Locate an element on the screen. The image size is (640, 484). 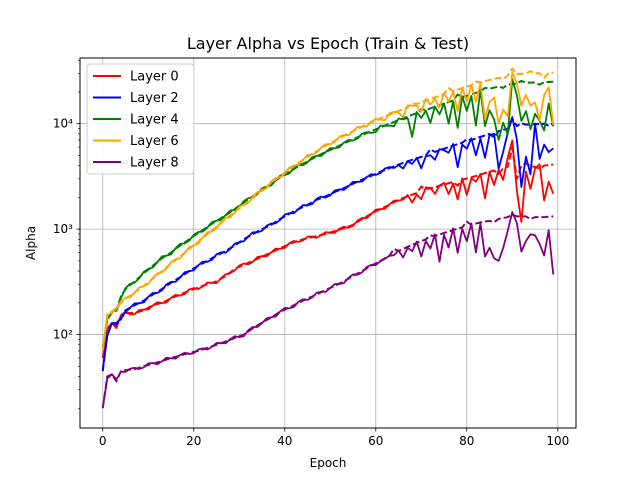
y-tick-label: 10⁴ is located at coordinates (63, 124).